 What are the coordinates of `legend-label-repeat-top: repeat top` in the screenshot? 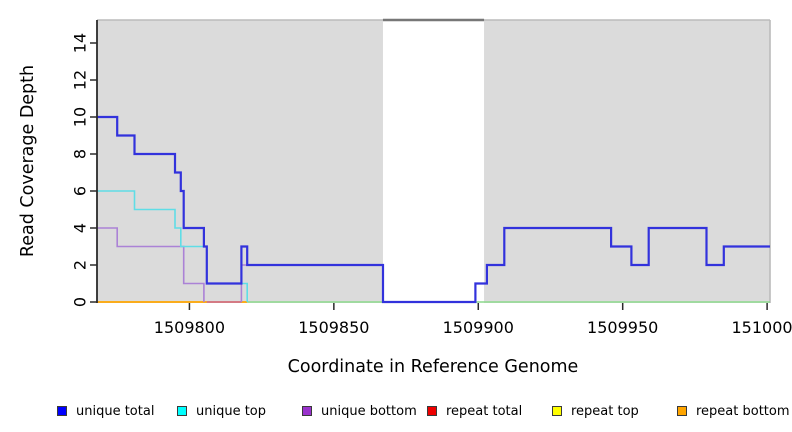 It's located at (605, 411).